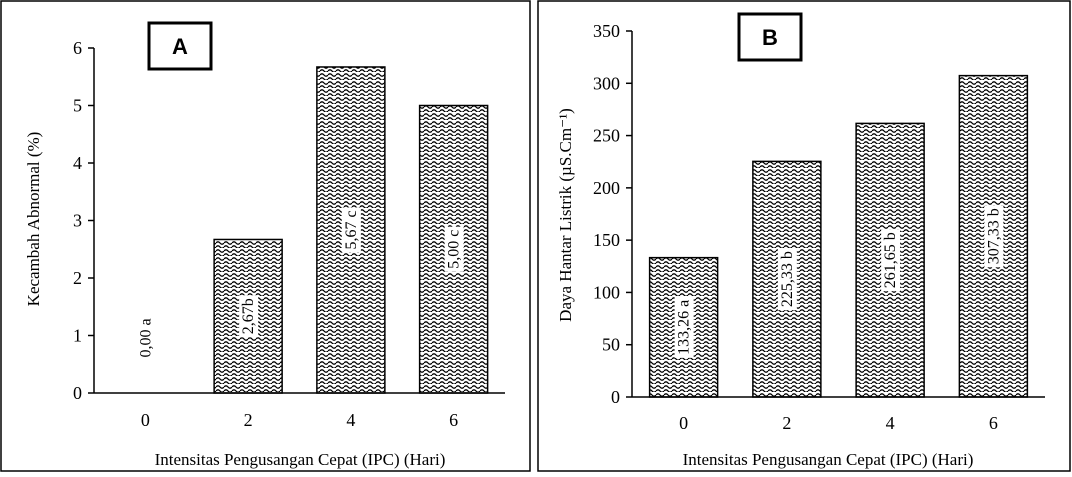 This screenshot has width=1072, height=477. What do you see at coordinates (77, 163) in the screenshot?
I see `panel-a-ytick-label-4: 4` at bounding box center [77, 163].